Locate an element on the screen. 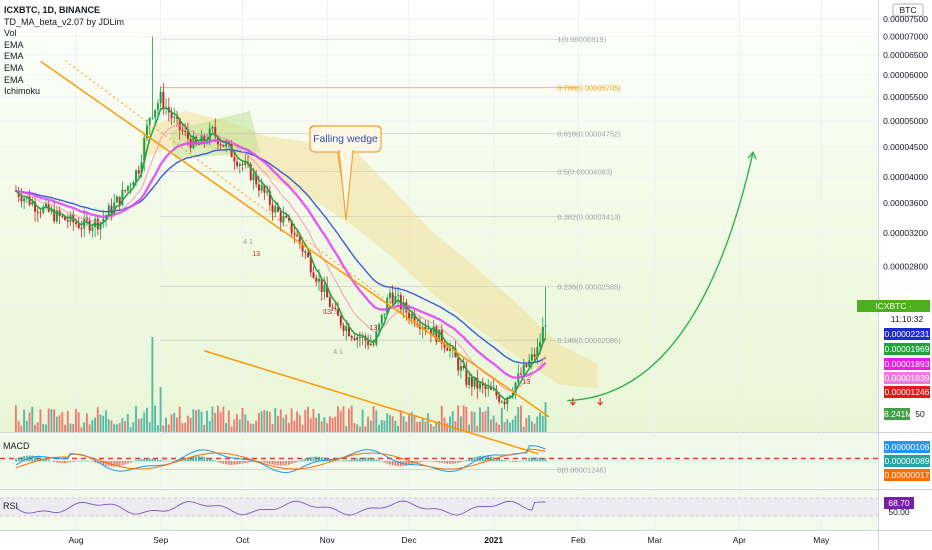 This screenshot has height=550, width=932. fib-level-label: 0.148(0.00002086) is located at coordinates (589, 340).